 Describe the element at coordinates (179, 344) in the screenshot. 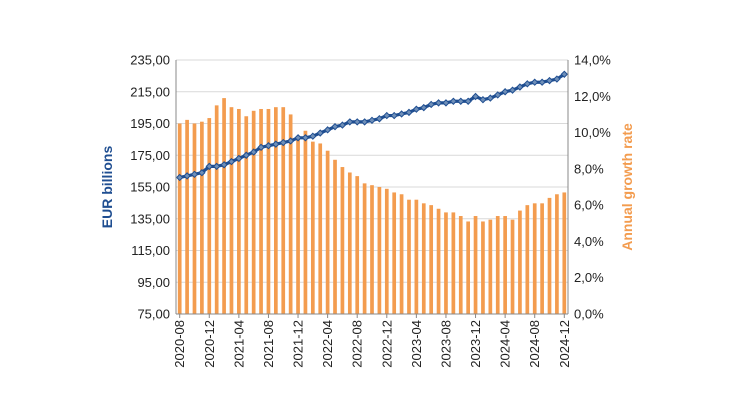

I see `x-tick-label: 2020-08` at that location.